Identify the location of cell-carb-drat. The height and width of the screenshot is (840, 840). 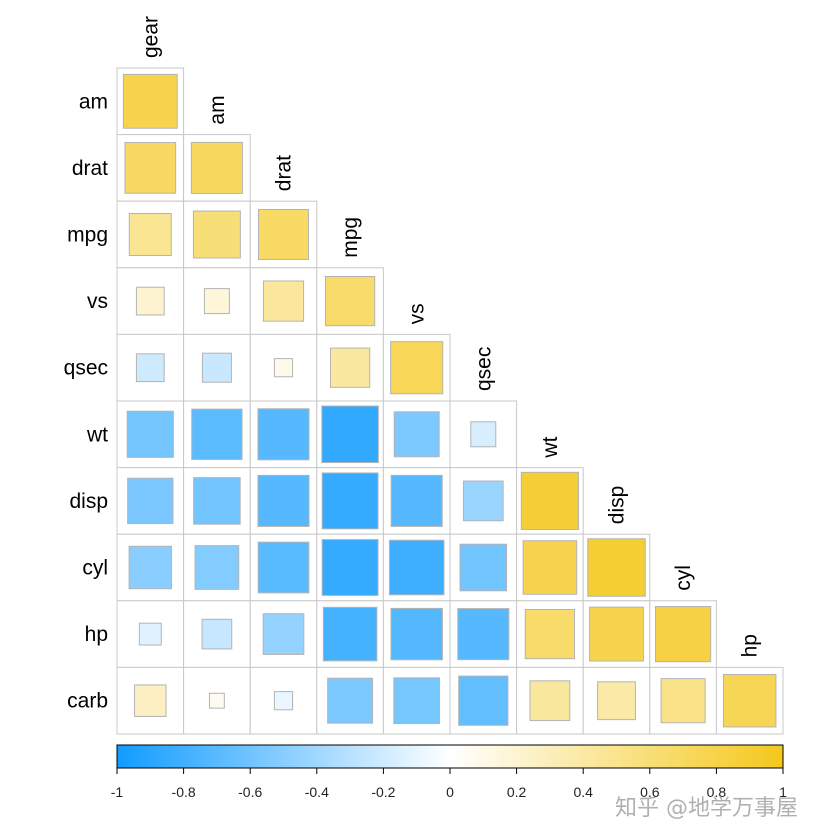
(283, 700).